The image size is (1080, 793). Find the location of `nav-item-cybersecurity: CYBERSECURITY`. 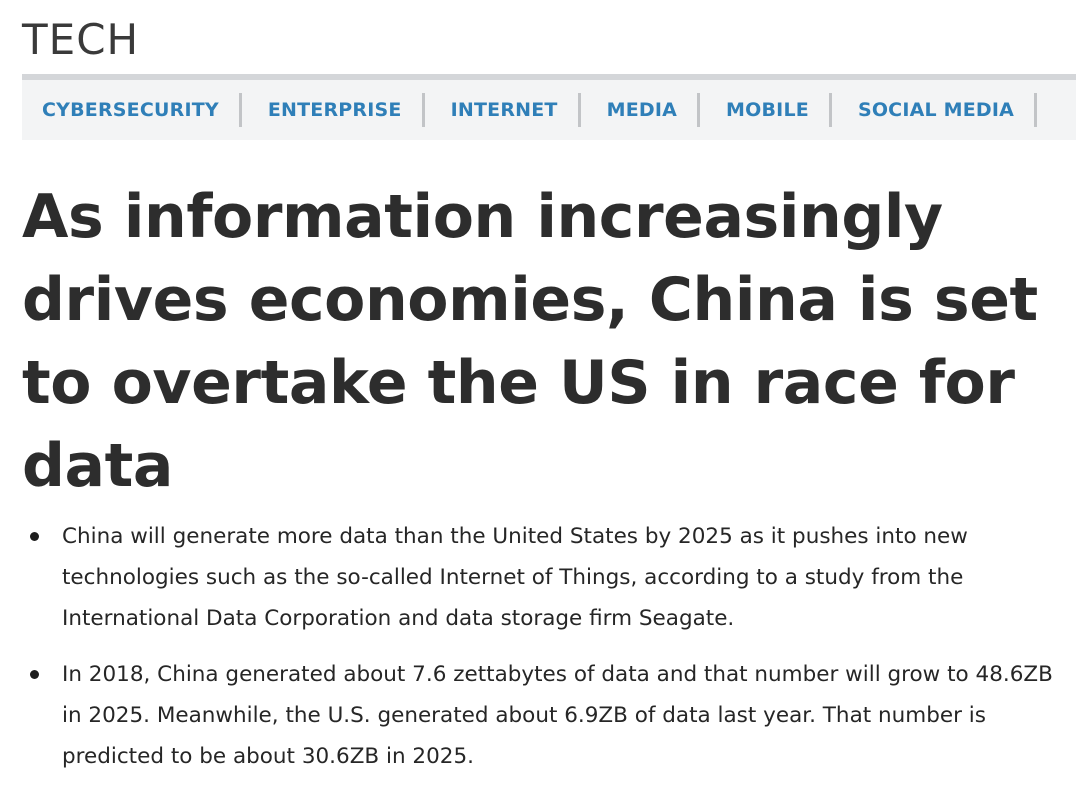

nav-item-cybersecurity: CYBERSECURITY is located at coordinates (130, 110).